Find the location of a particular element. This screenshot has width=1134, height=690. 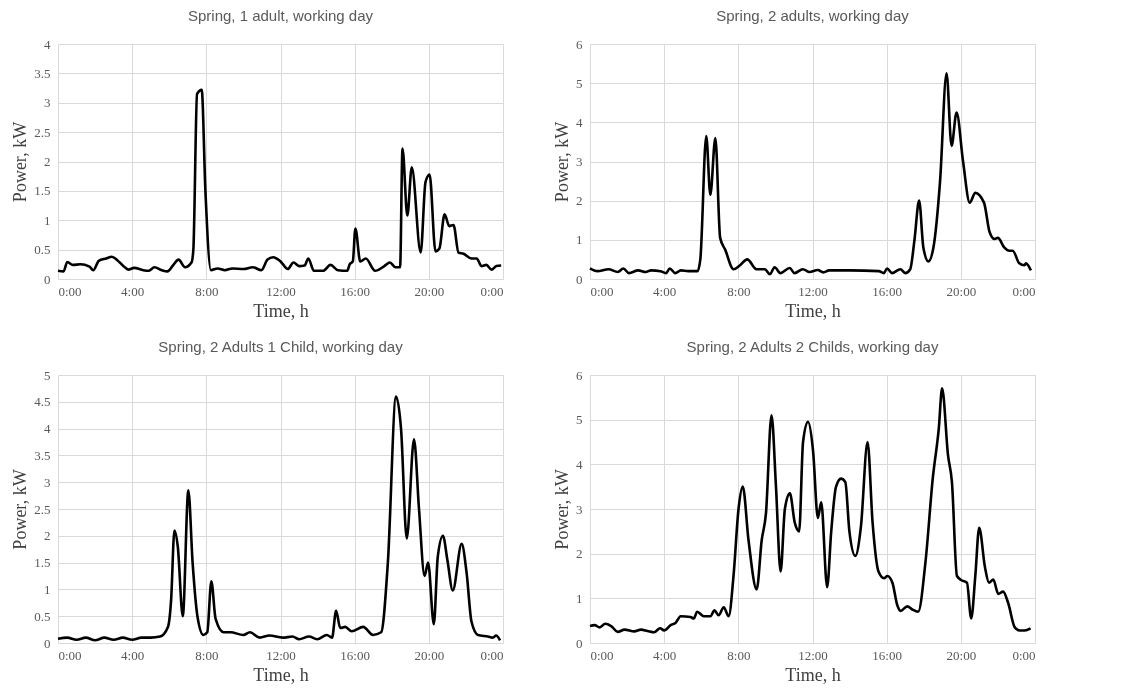

chart-title: Spring, 2 adults, working day is located at coordinates (813, 15).